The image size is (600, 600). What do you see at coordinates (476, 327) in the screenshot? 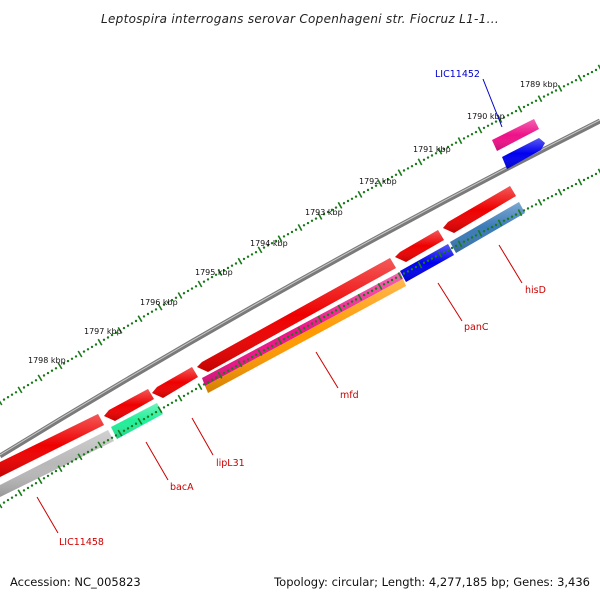
I see `label-panC: panC` at bounding box center [476, 327].